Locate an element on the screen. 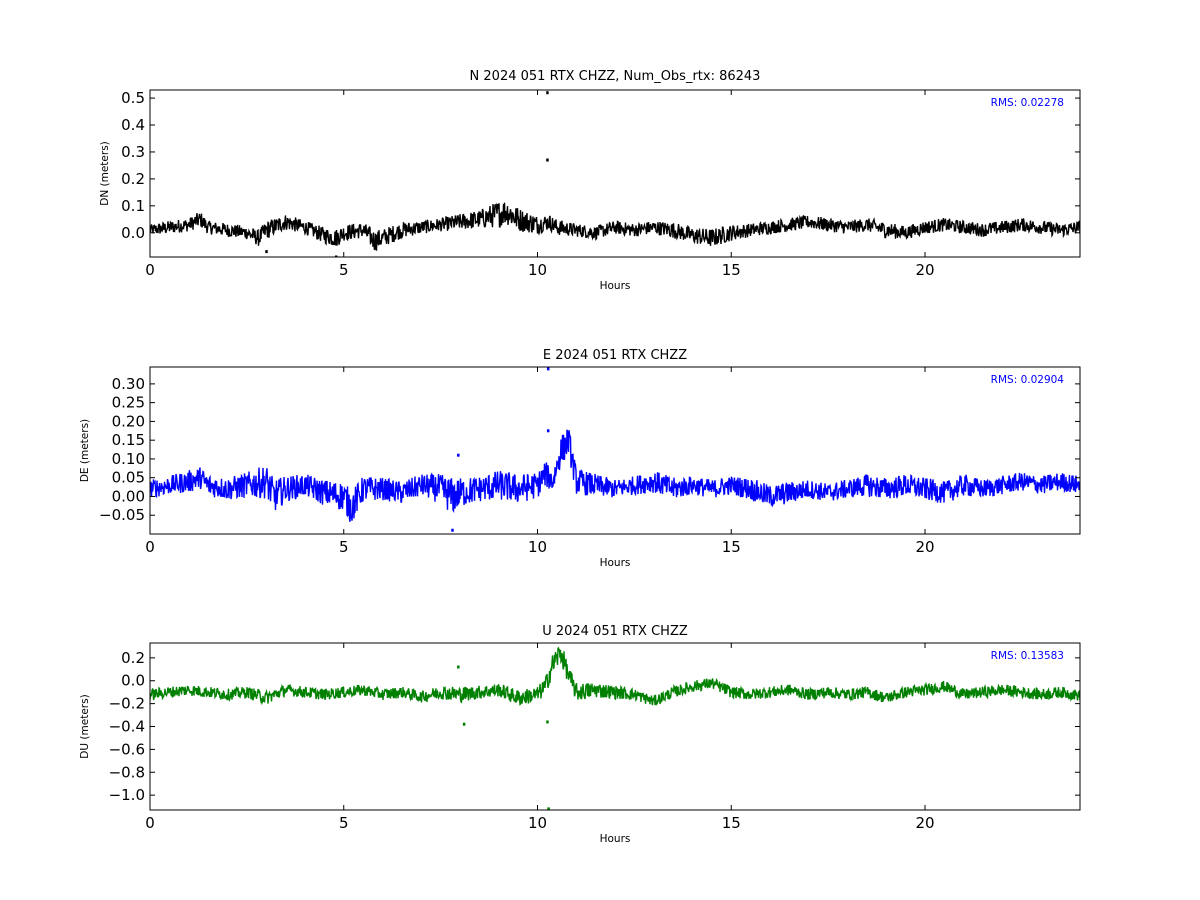 This screenshot has height=900, width=1200. y-tick-label-north: 0.4 is located at coordinates (133, 125).